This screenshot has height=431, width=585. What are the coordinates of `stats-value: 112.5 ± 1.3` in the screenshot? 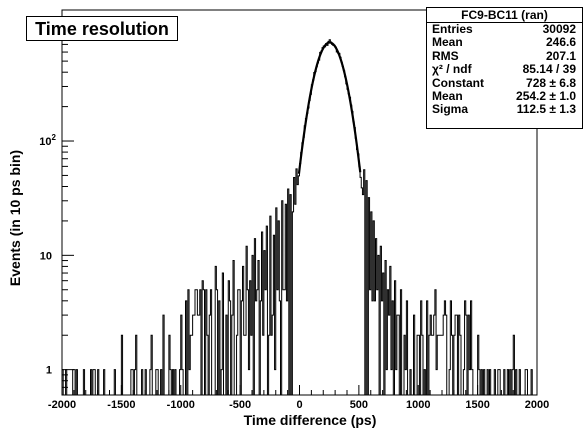 It's located at (546, 109).